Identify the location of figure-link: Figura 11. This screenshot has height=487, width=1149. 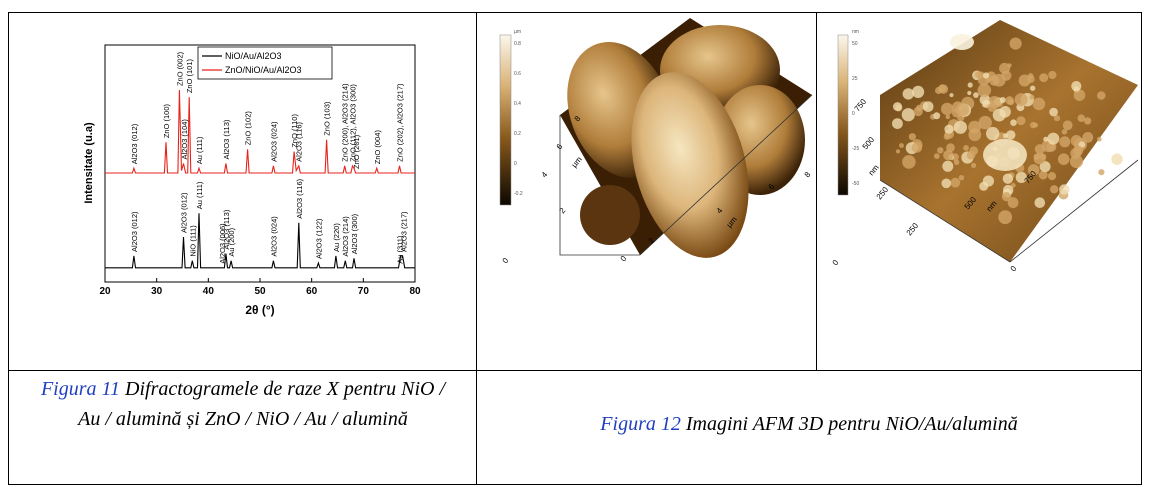
(80, 389).